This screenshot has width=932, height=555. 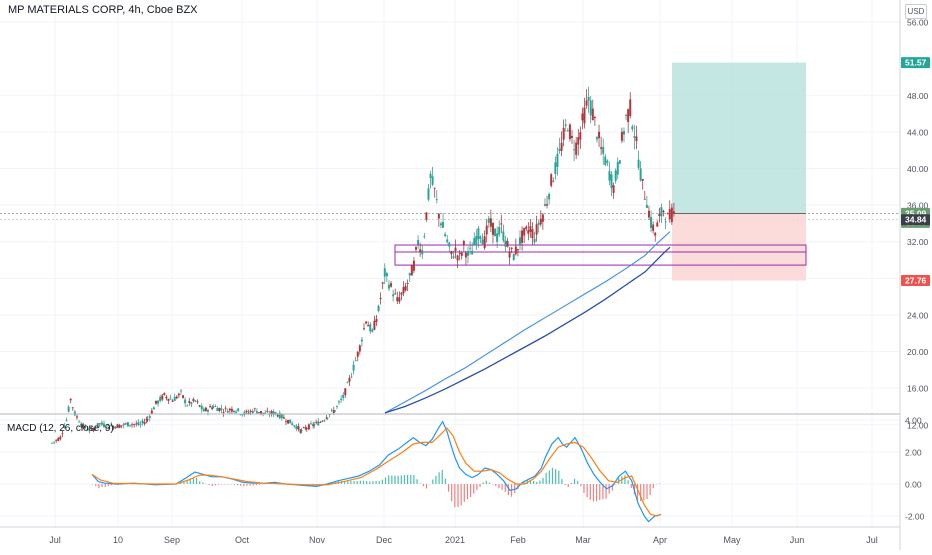 What do you see at coordinates (918, 242) in the screenshot?
I see `price-tick-label: 32.00` at bounding box center [918, 242].